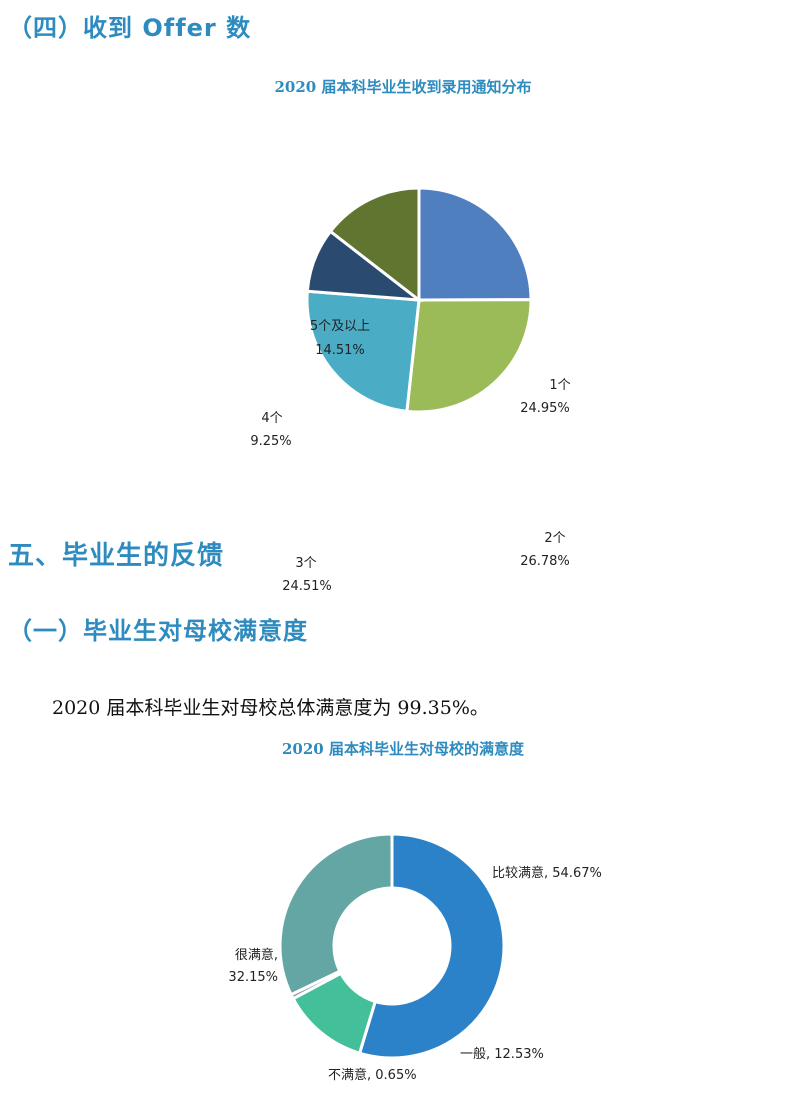 The image size is (806, 1106). I want to click on chart-title-offer: 2020 届本科毕业生收到录用通知分布, so click(403, 87).